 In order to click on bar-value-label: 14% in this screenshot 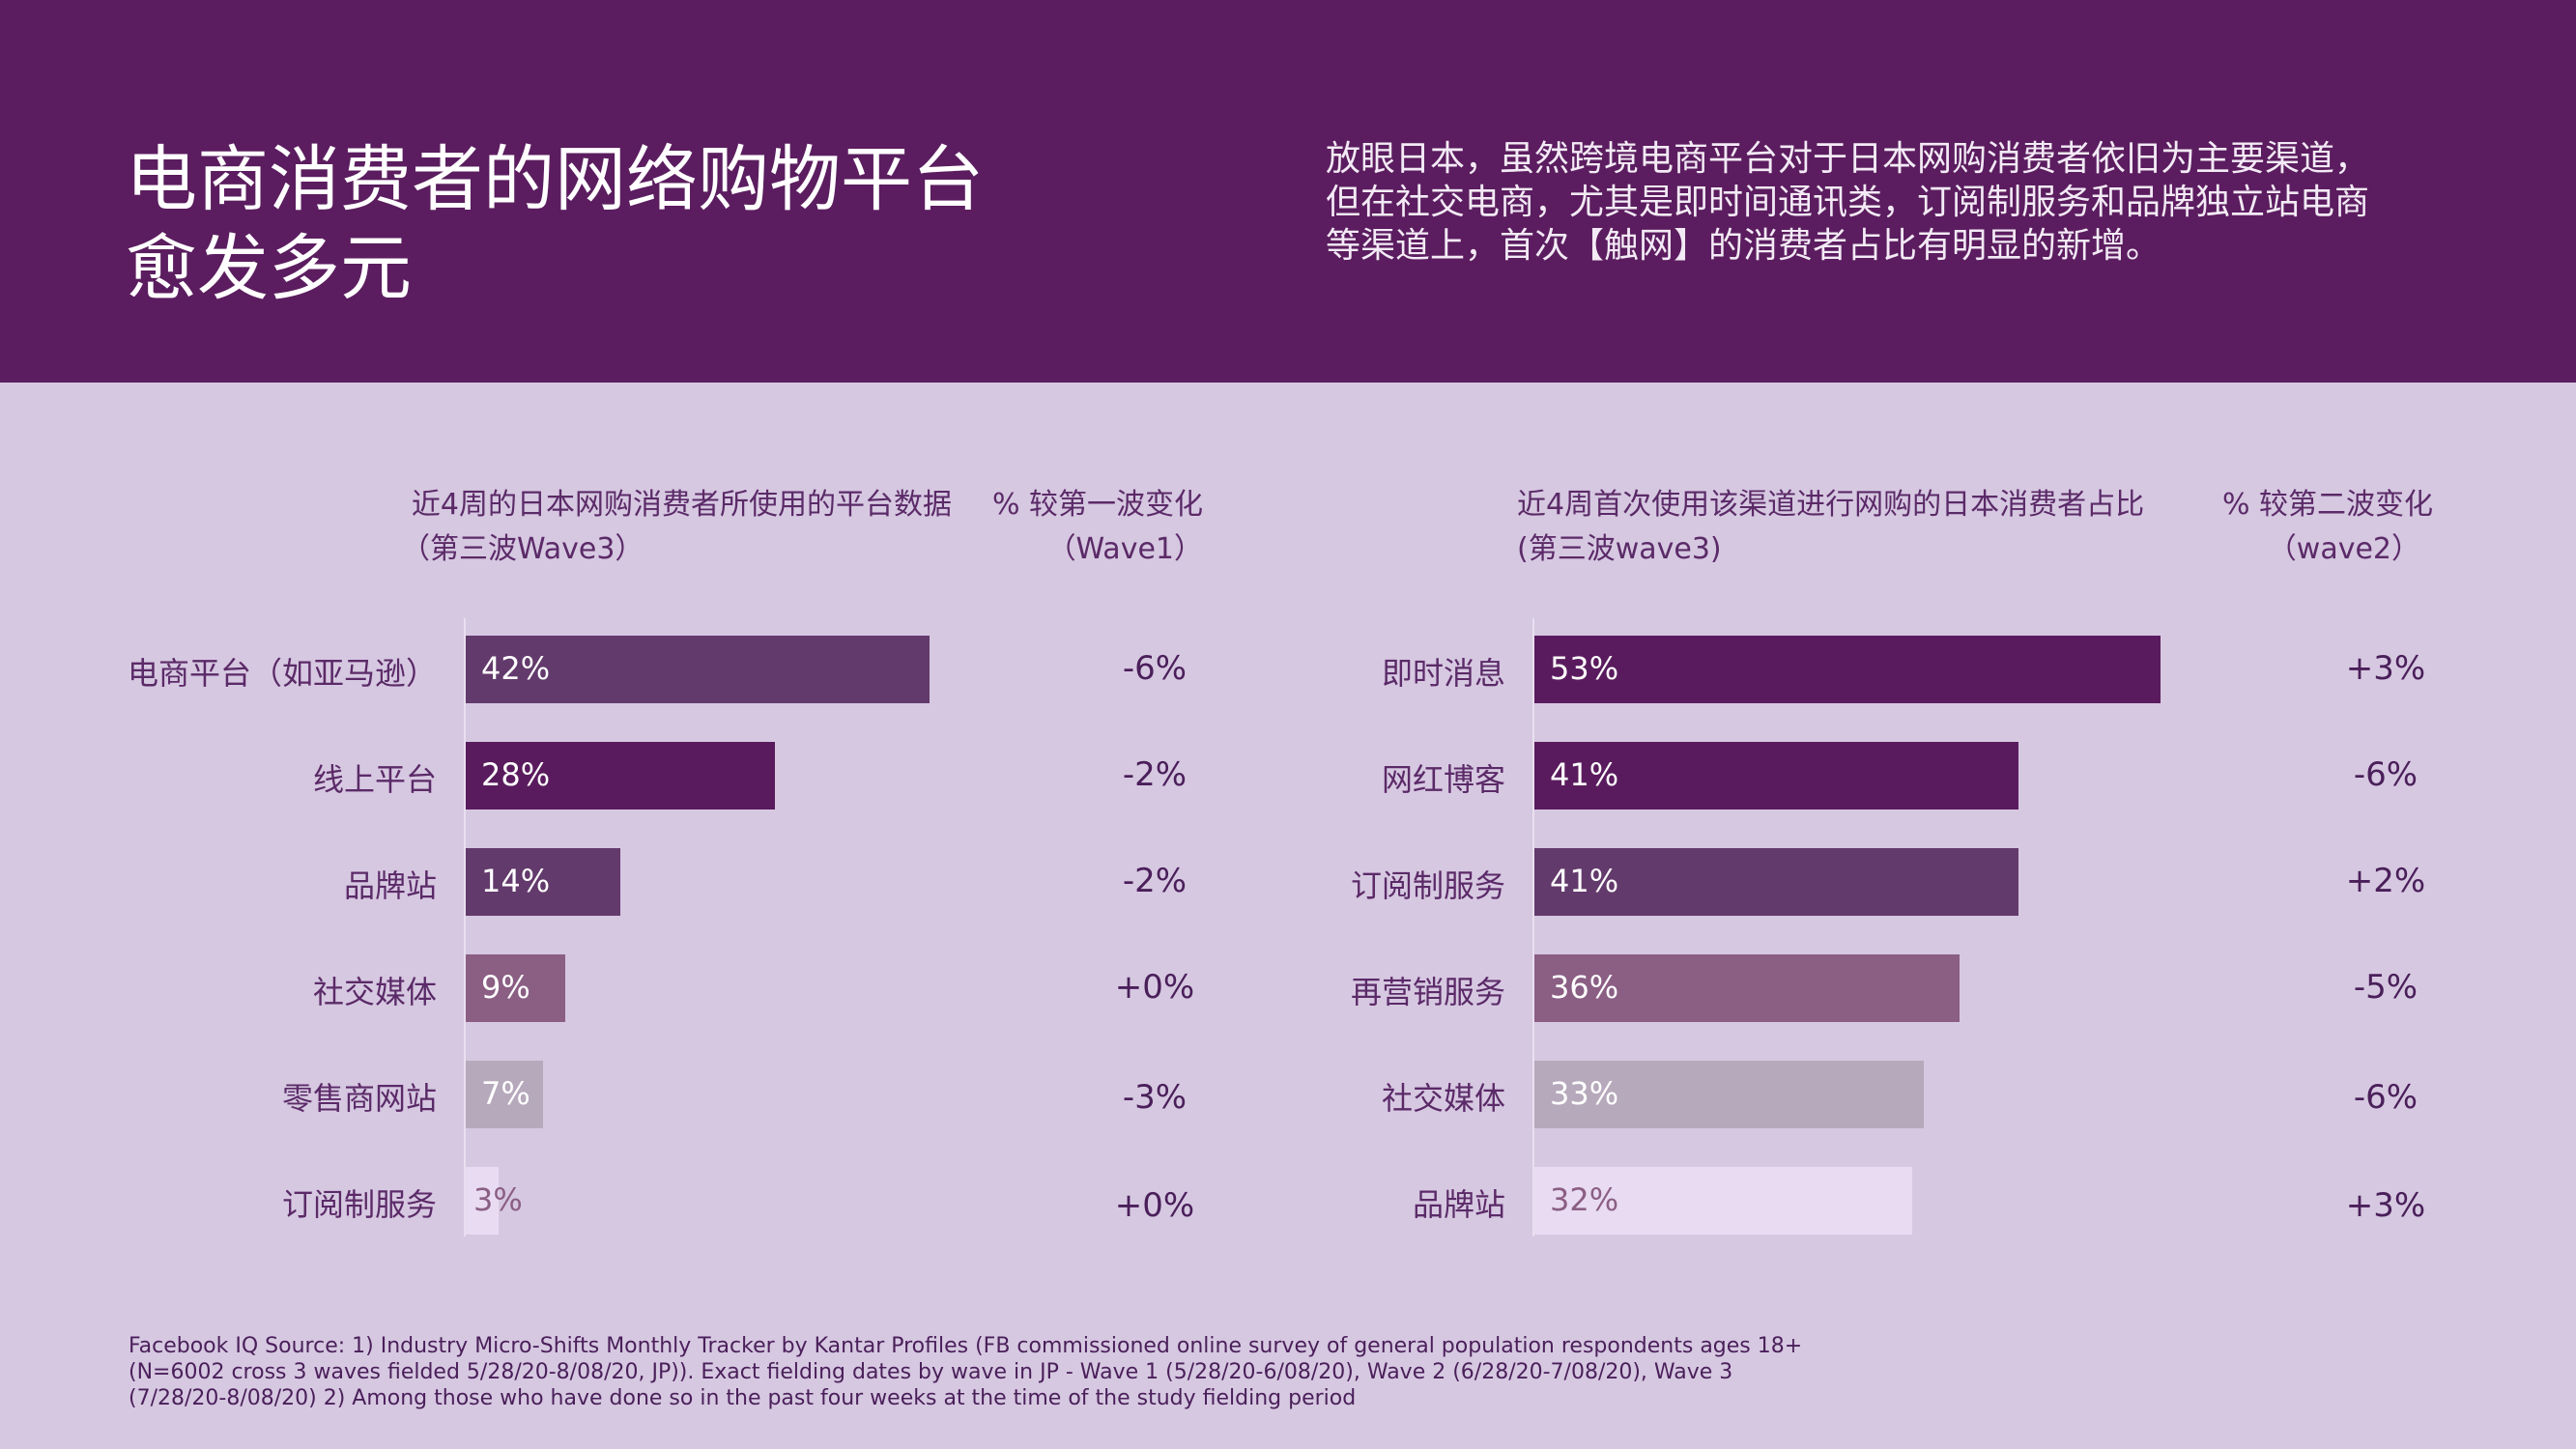, I will do `click(516, 881)`.